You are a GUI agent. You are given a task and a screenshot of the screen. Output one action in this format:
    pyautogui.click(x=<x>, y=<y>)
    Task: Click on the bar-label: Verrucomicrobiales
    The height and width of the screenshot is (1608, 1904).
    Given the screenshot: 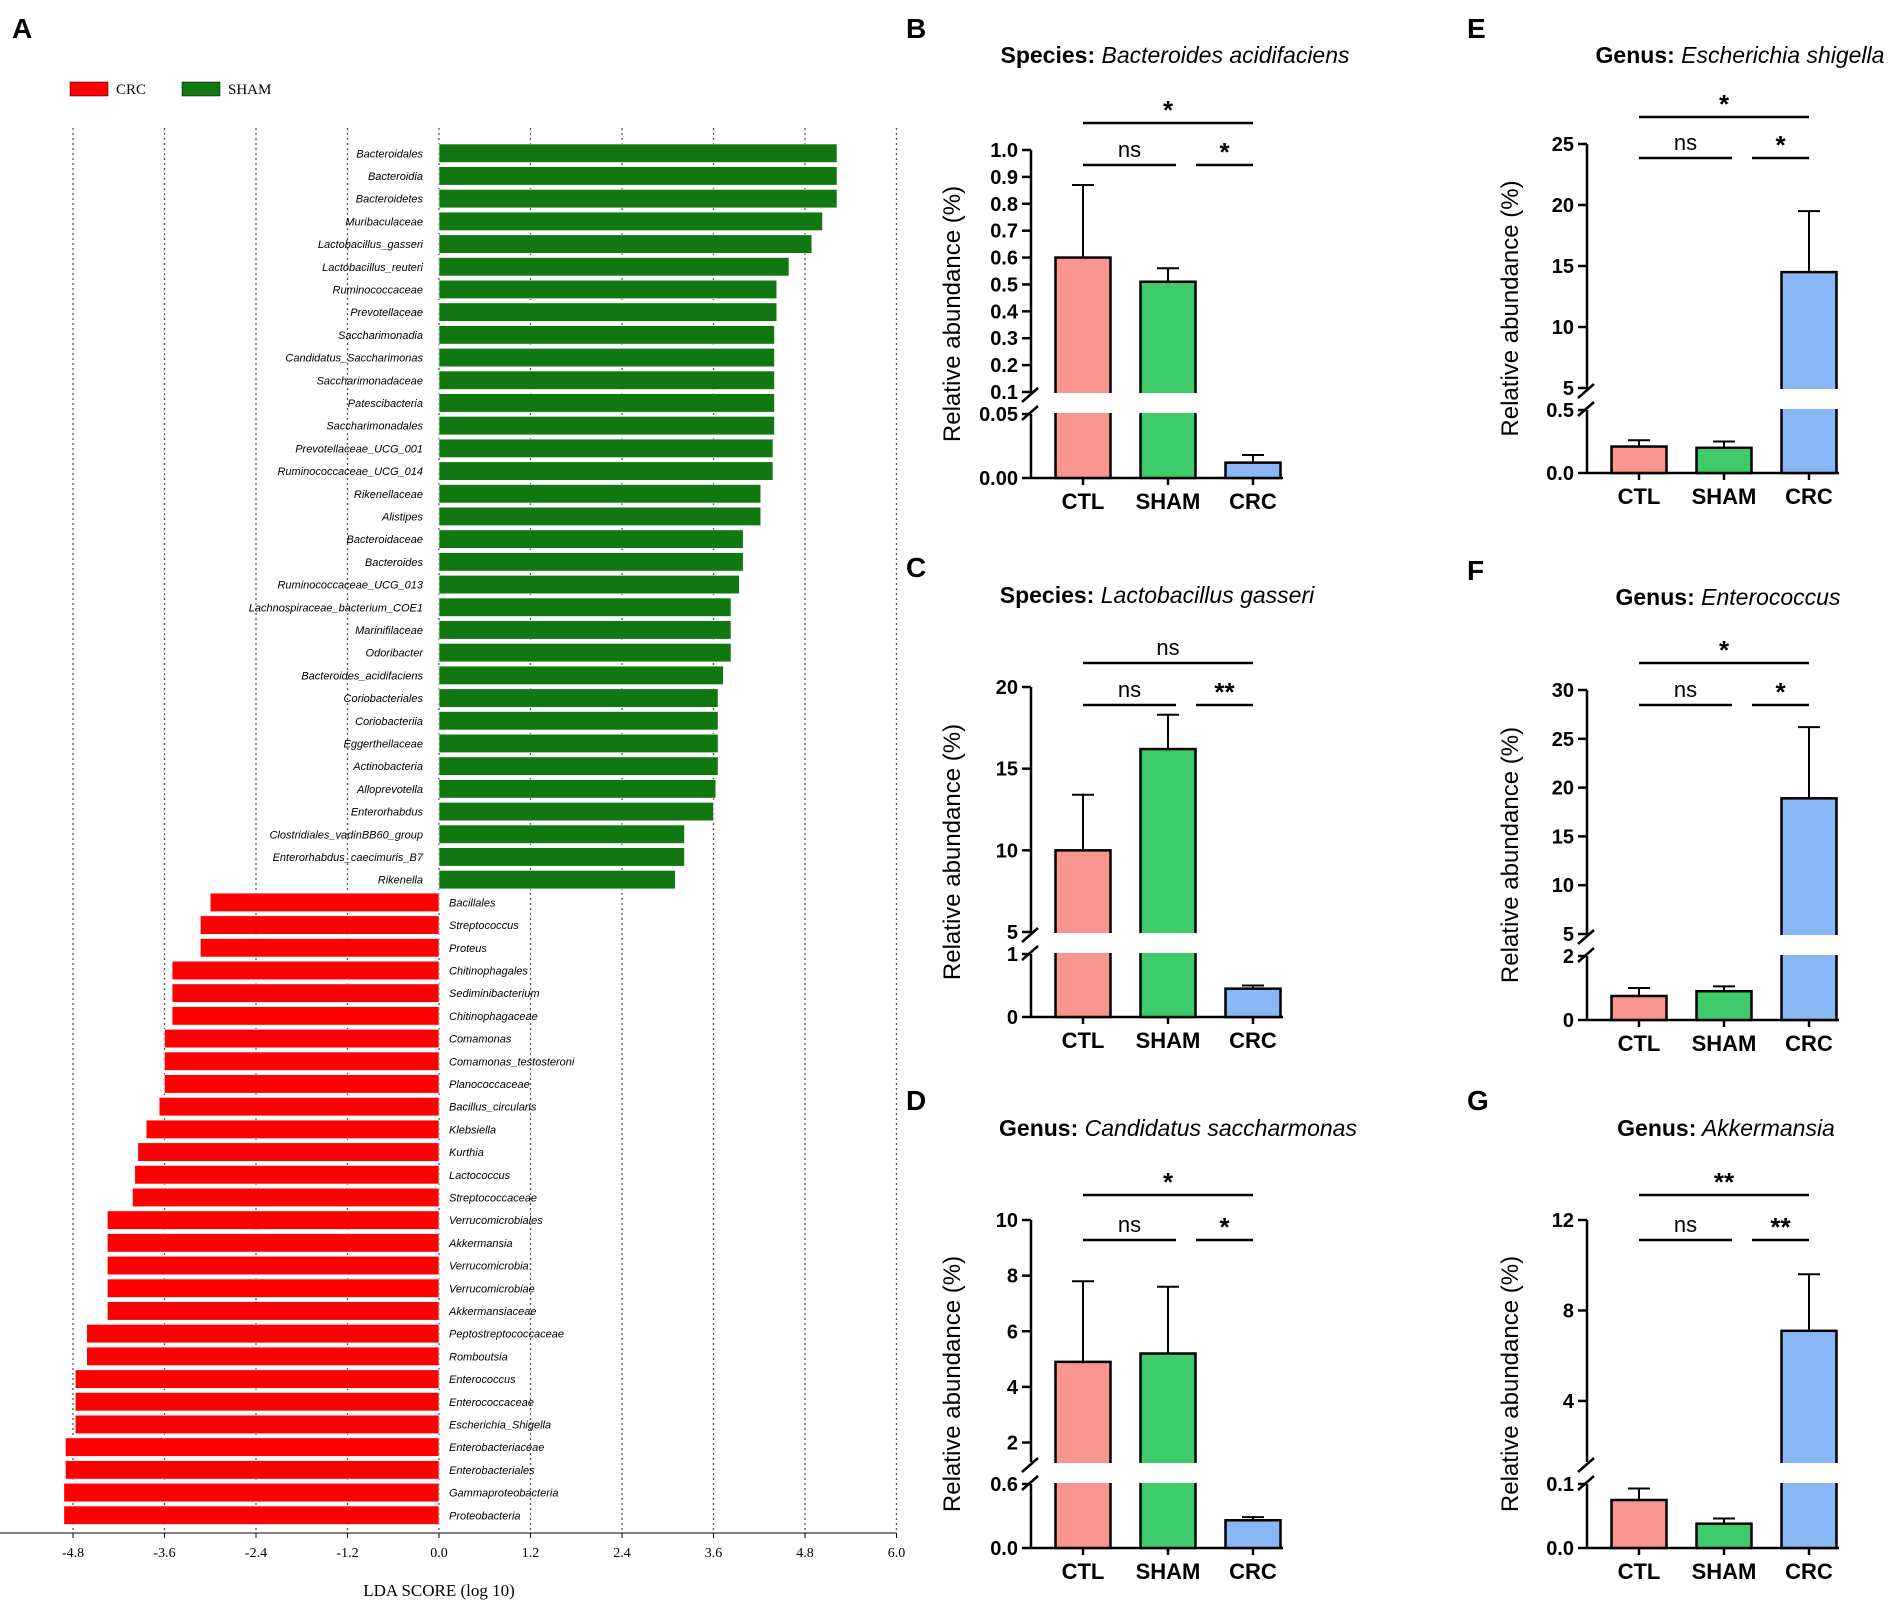 What is the action you would take?
    pyautogui.click(x=496, y=1221)
    